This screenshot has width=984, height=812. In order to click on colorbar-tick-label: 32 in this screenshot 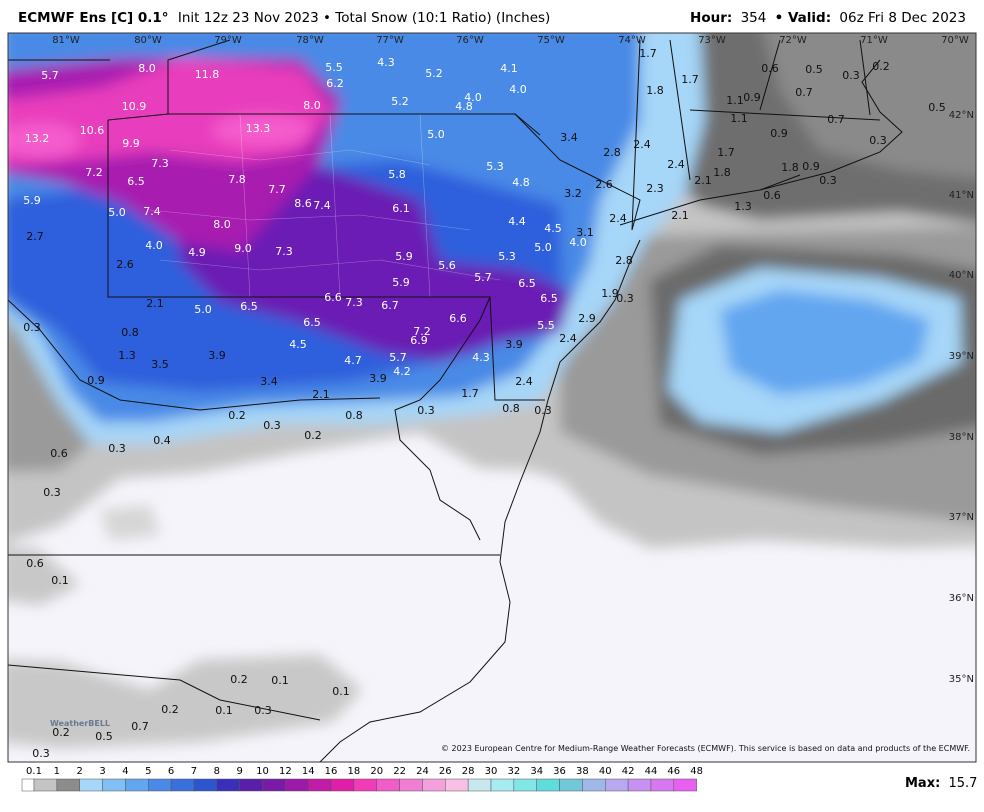, I will do `click(513, 771)`.